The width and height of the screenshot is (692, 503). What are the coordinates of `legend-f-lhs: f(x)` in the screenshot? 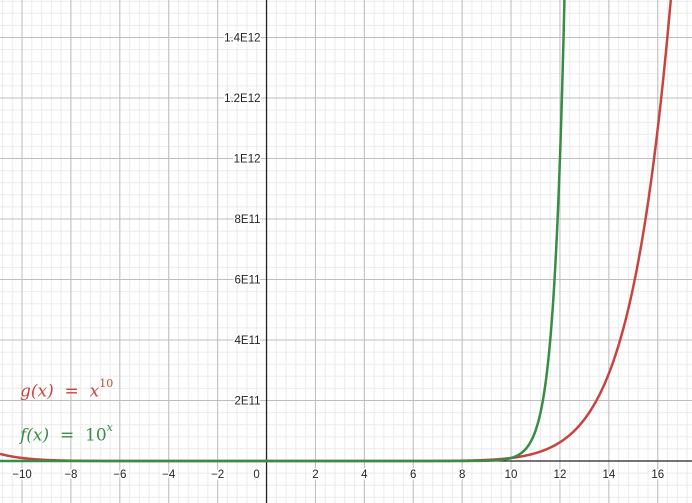 It's located at (35, 435).